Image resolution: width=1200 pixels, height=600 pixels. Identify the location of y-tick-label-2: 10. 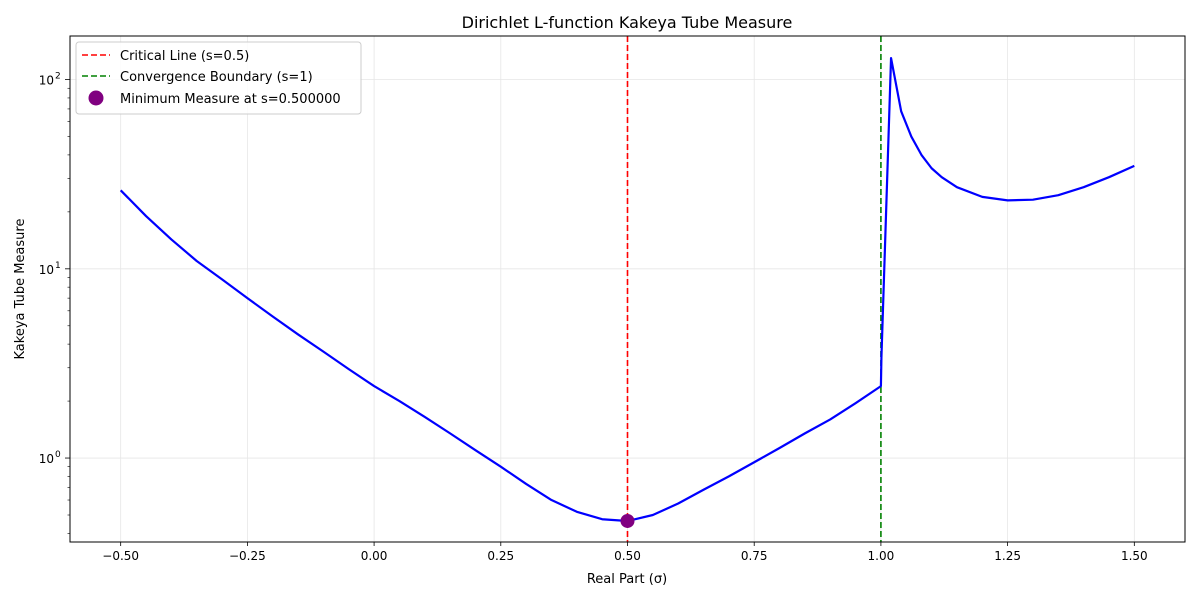
(46, 81).